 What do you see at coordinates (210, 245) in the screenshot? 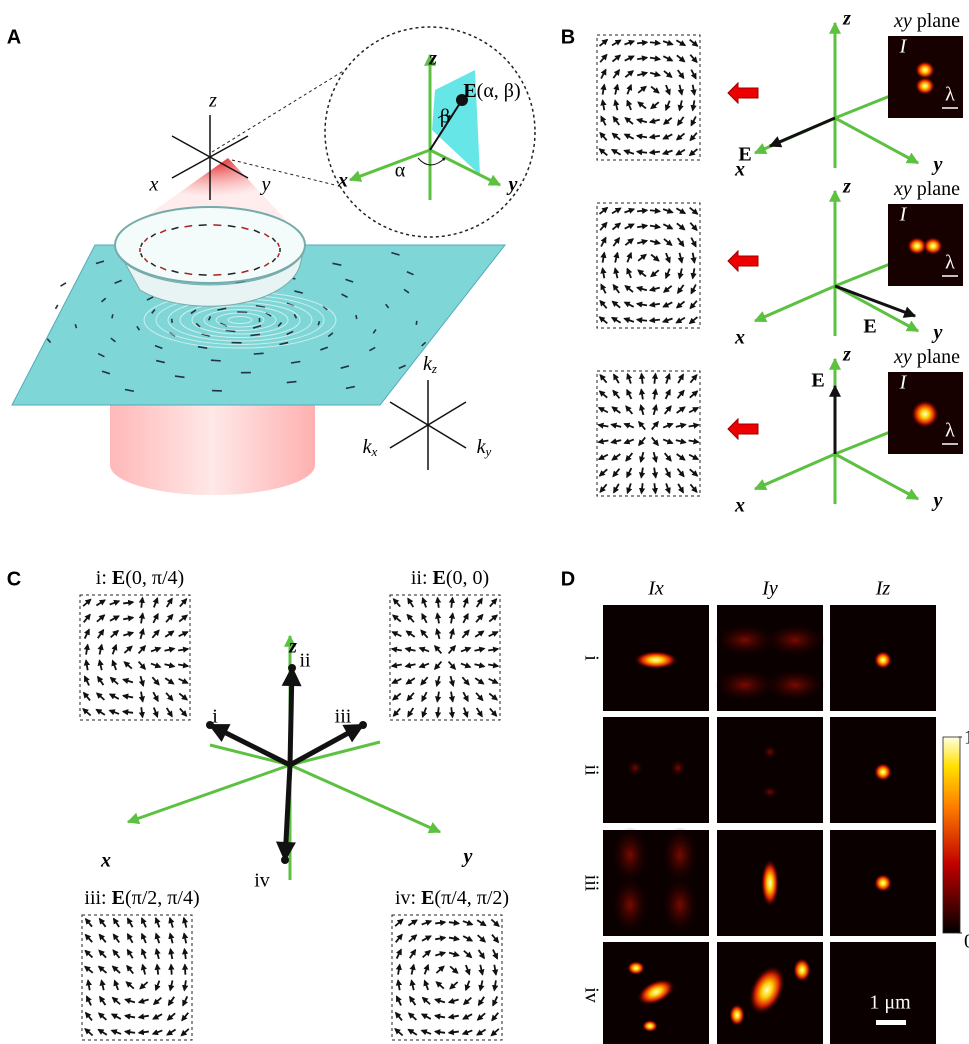
I see `bowl-rim` at bounding box center [210, 245].